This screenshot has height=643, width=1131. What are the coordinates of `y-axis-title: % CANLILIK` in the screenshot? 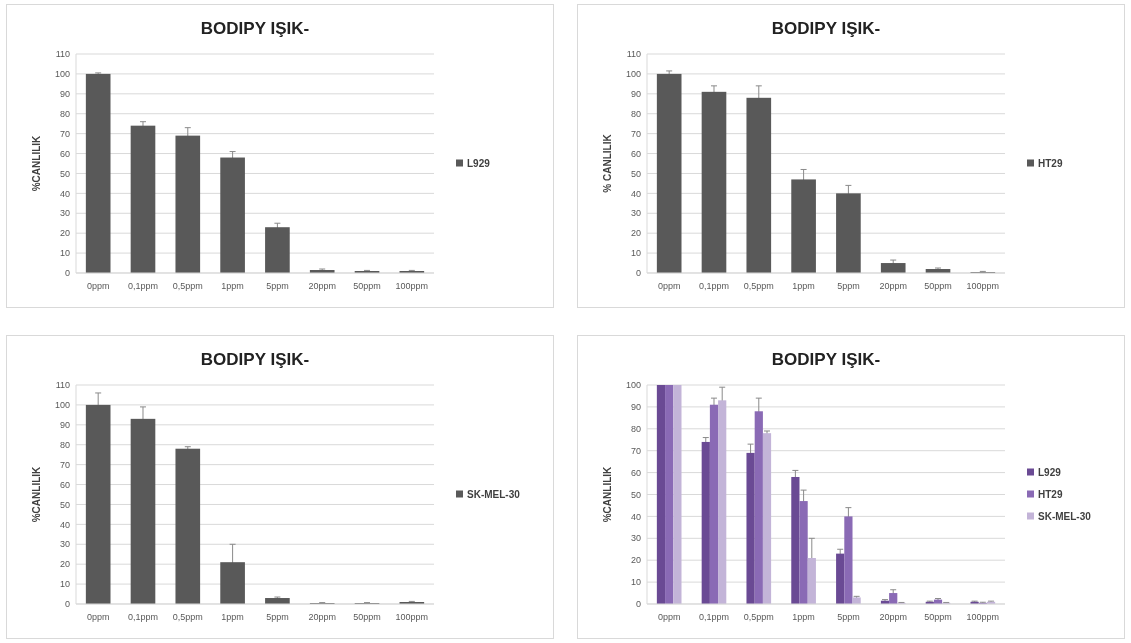 It's located at (607, 163).